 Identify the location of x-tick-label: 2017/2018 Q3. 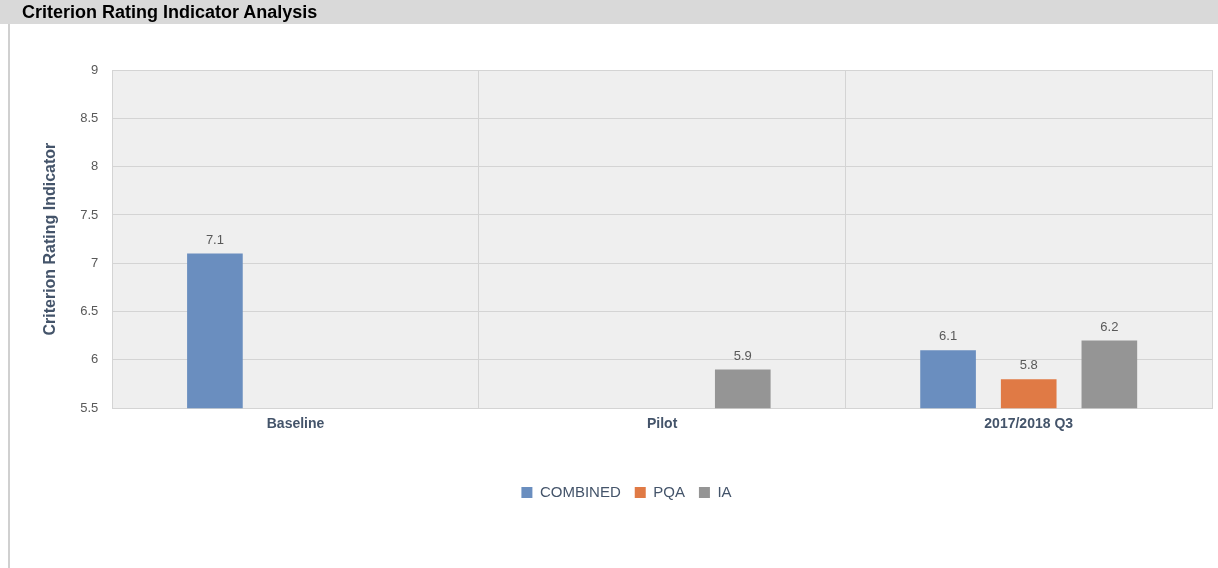
(1029, 423).